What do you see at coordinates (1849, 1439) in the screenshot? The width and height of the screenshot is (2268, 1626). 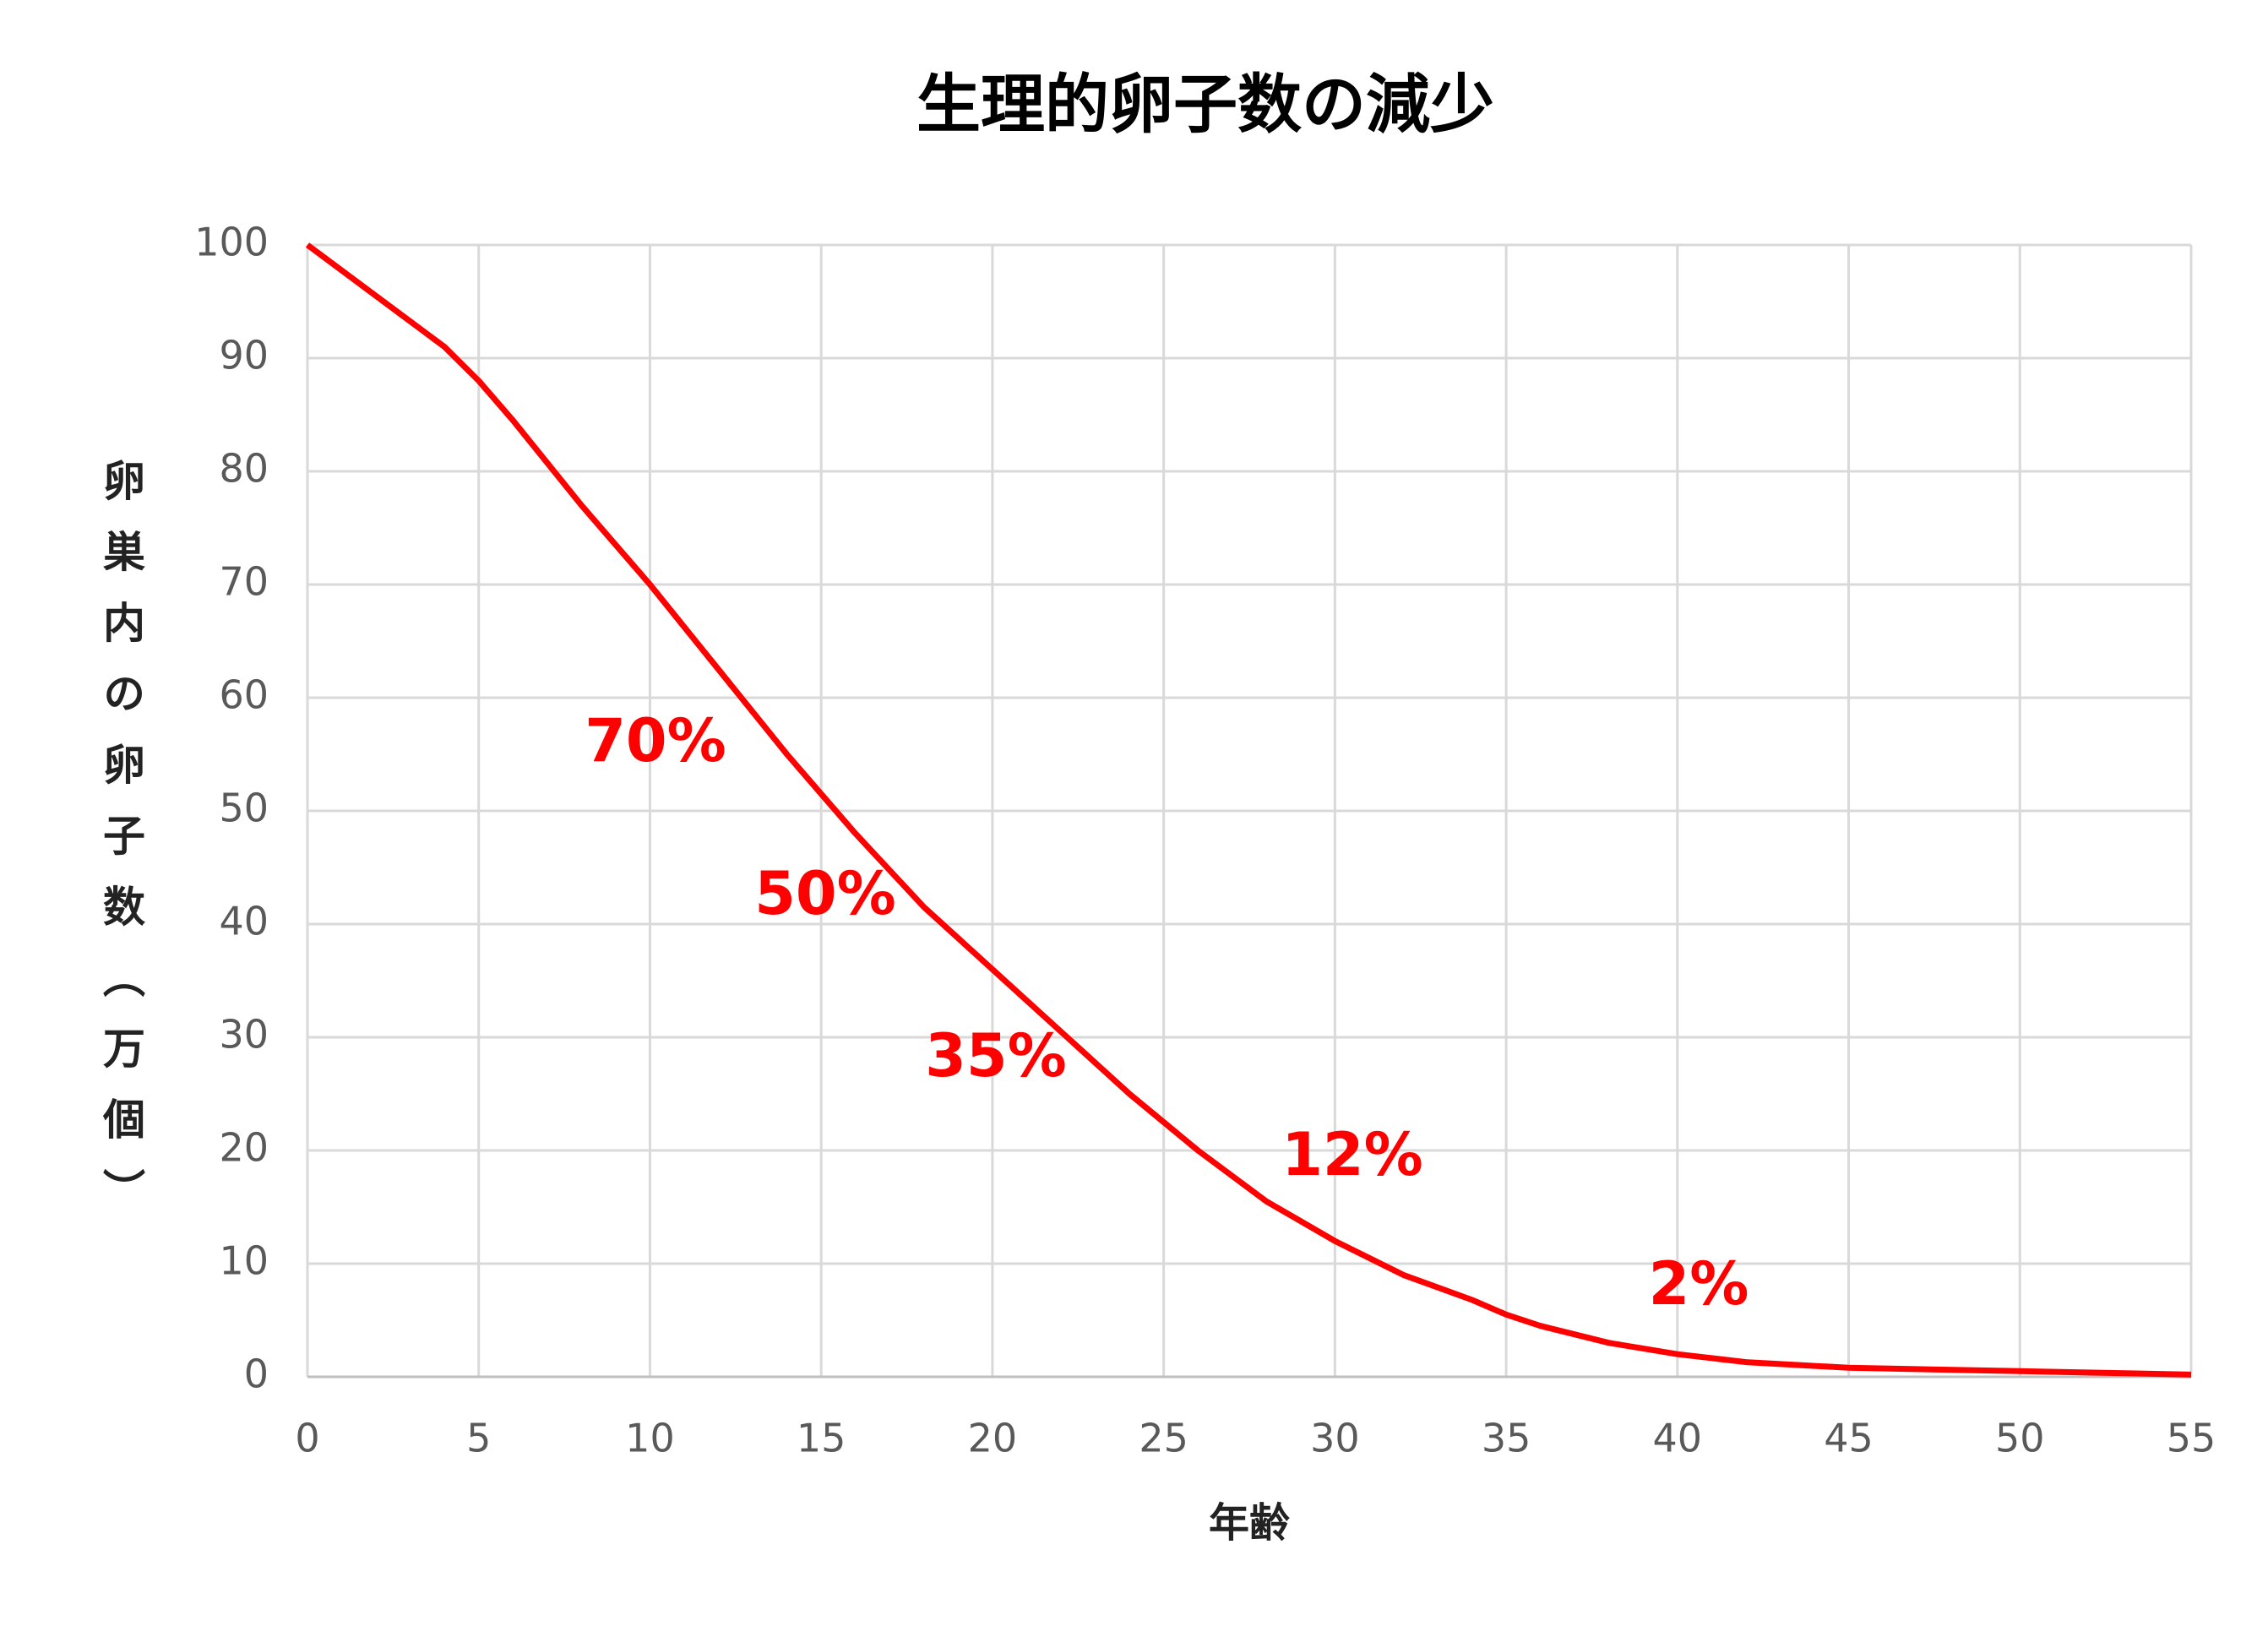 I see `x-tick-label: 45` at bounding box center [1849, 1439].